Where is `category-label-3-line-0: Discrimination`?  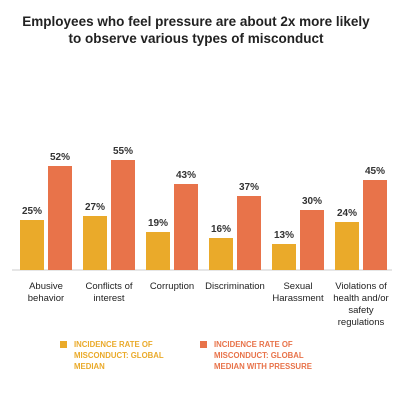
category-label-3-line-0: Discrimination is located at coordinates (235, 286).